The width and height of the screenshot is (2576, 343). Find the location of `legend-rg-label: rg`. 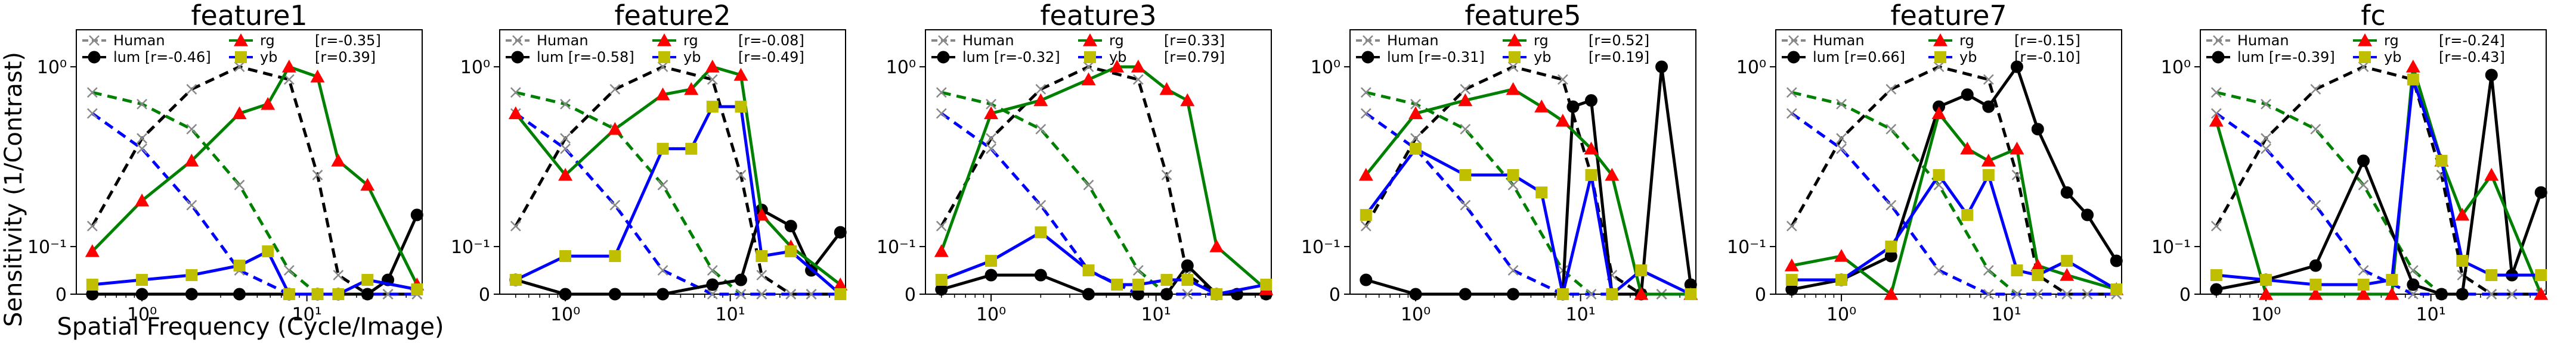

legend-rg-label: rg is located at coordinates (2391, 41).